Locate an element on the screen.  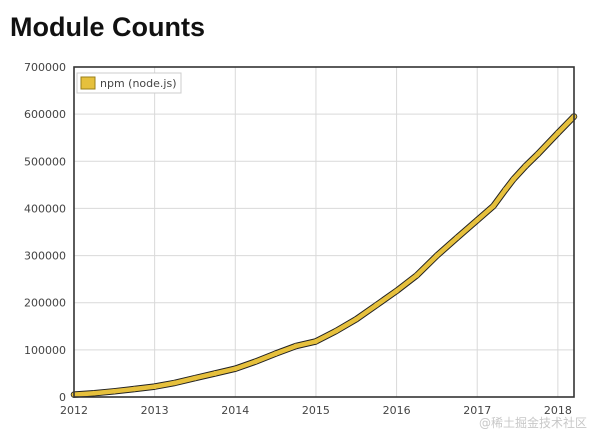
x-tick-label-3: 2015 is located at coordinates (316, 410).